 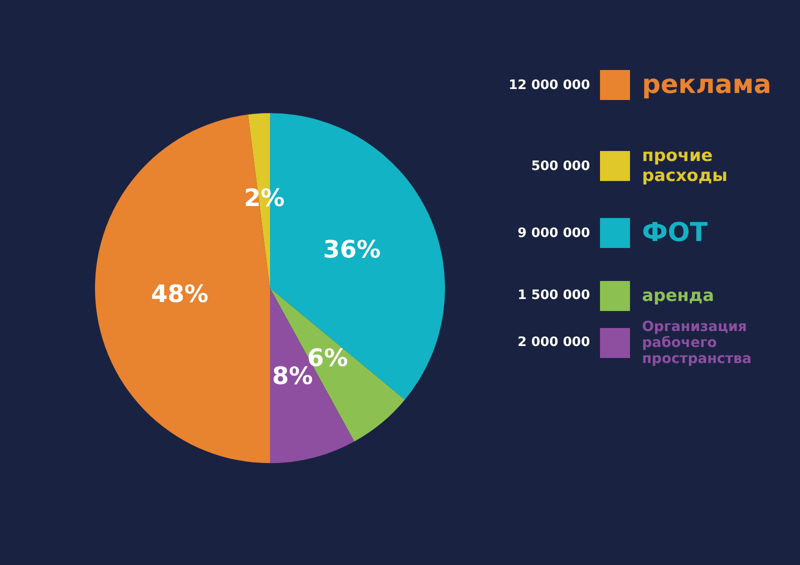 I want to click on data-label: 6%, so click(x=327, y=358).